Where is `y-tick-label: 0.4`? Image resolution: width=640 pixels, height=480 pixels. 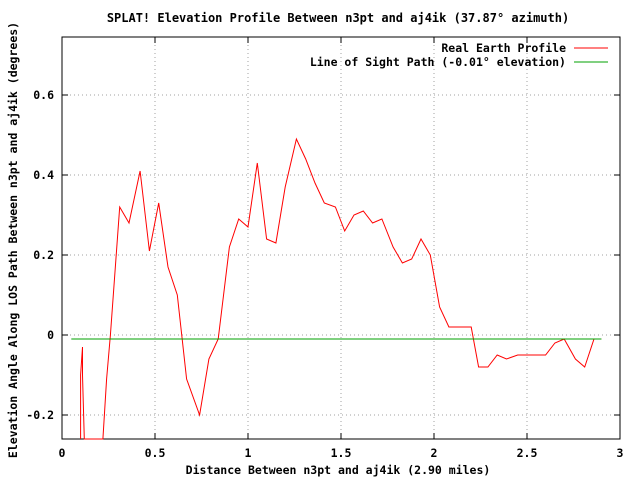 y-tick-label: 0.4 is located at coordinates (43, 175).